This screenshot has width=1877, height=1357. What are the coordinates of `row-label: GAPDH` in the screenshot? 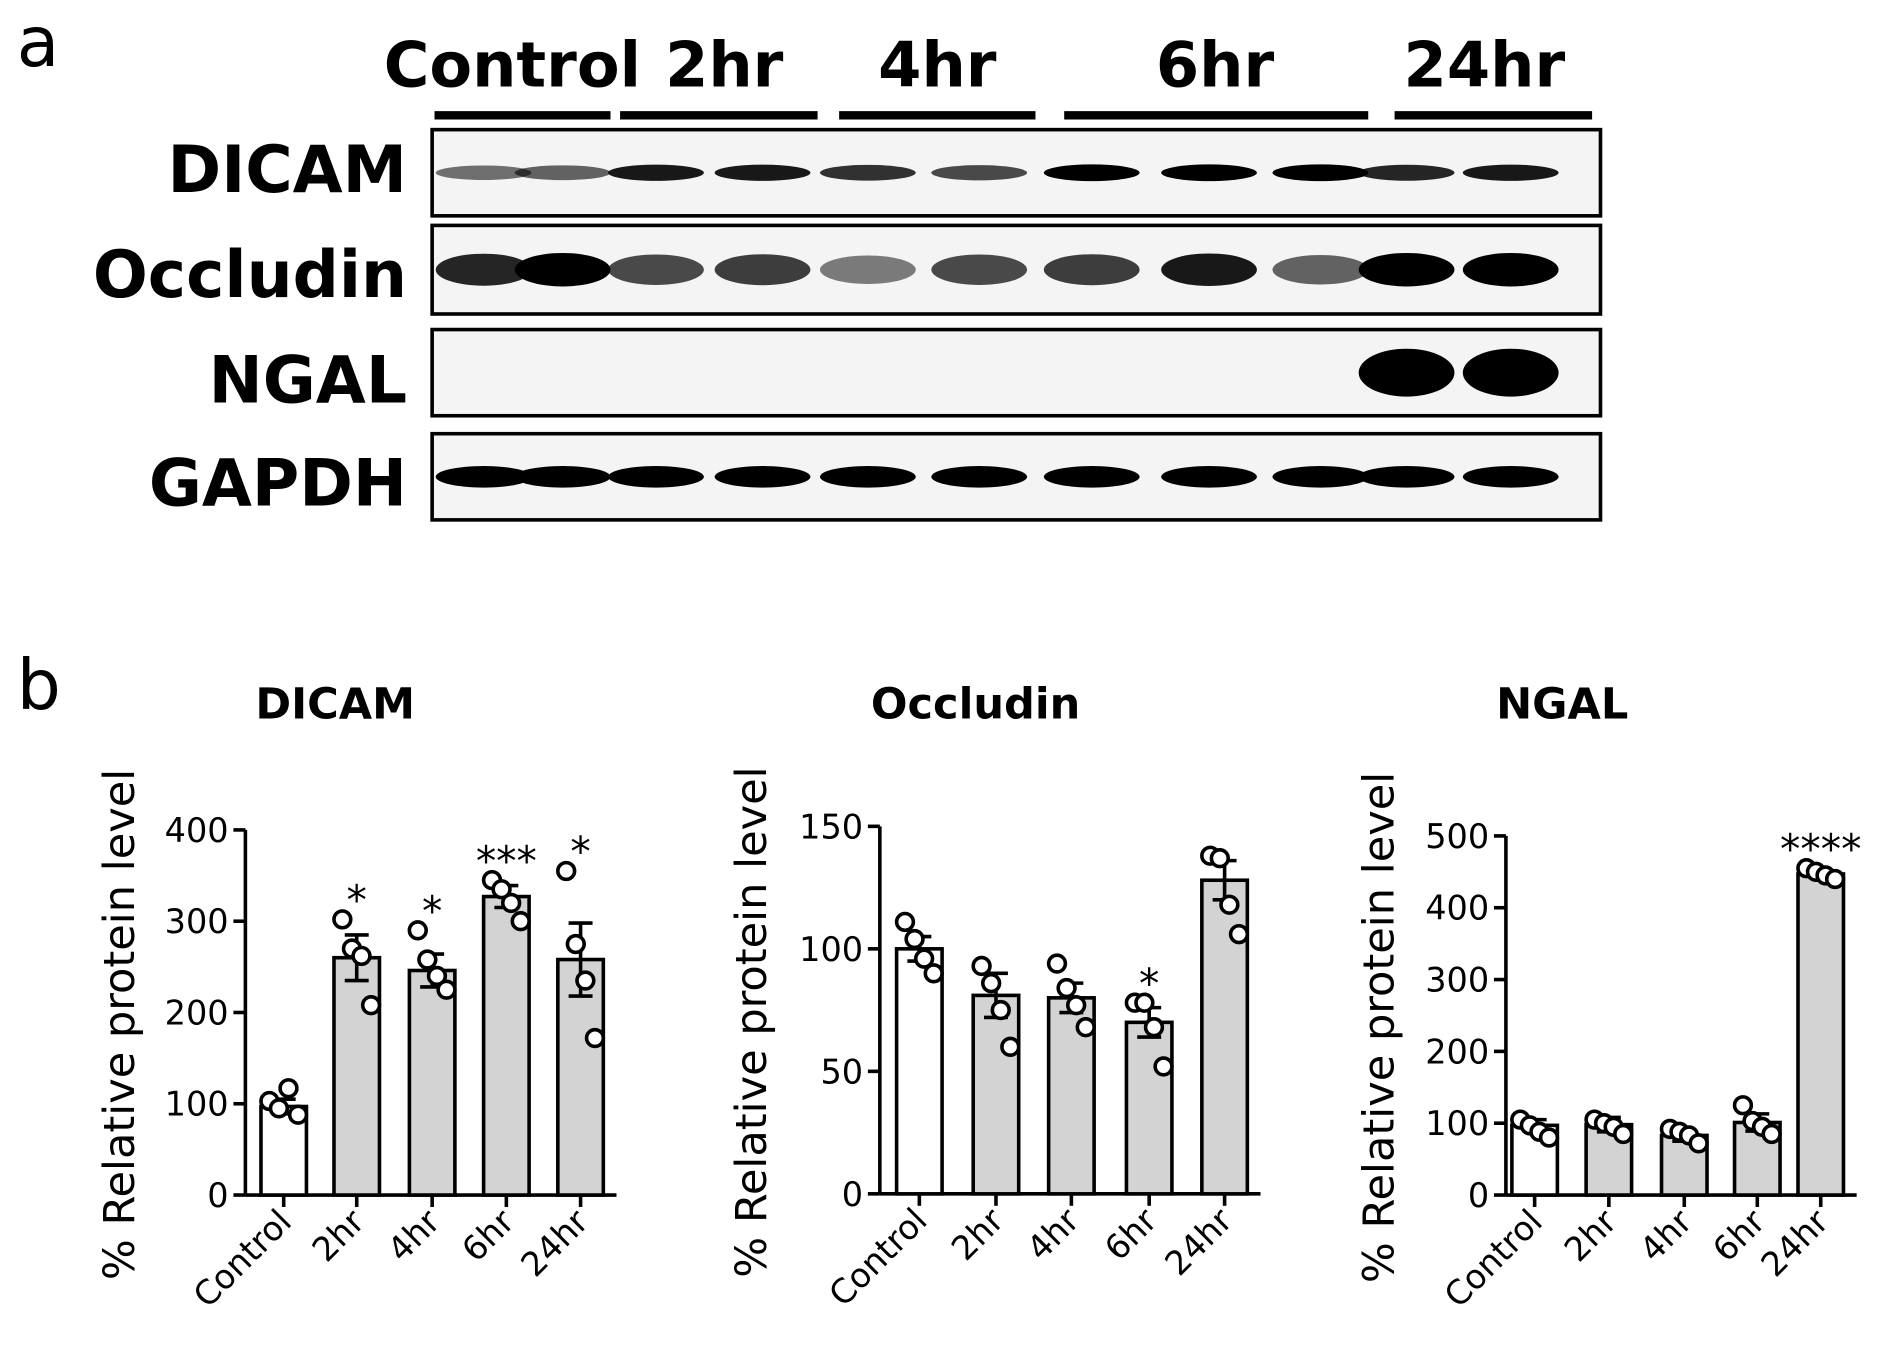 It's located at (278, 484).